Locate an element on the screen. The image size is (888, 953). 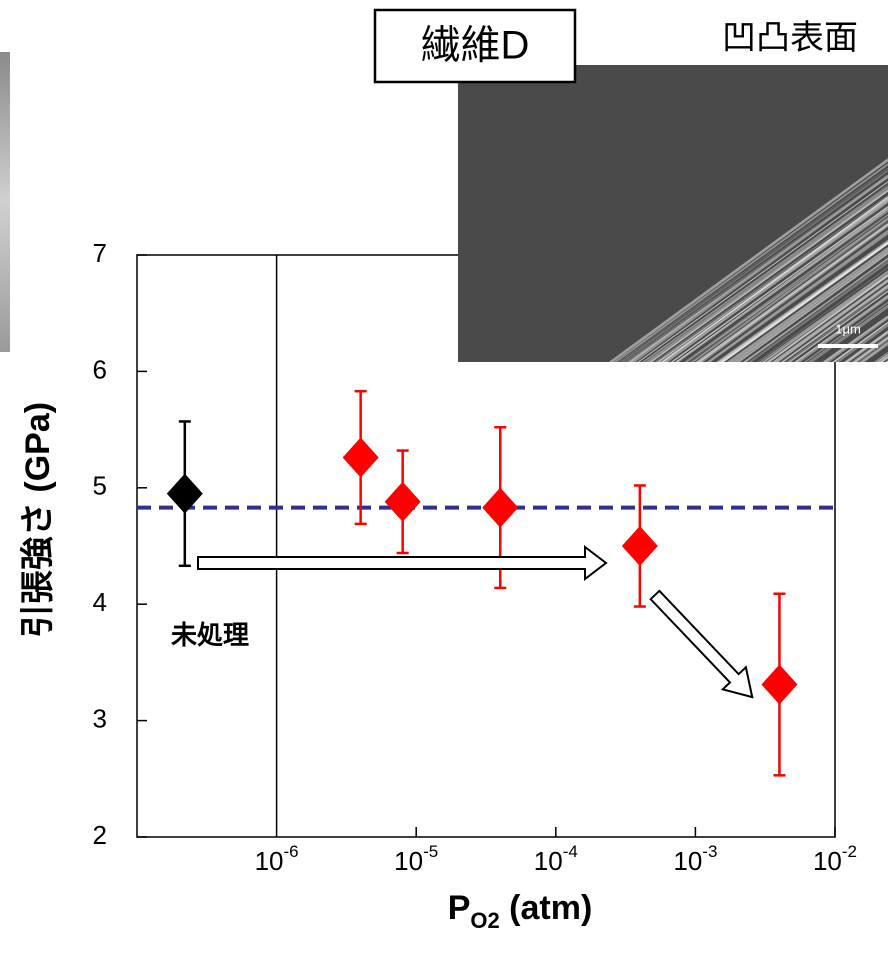
y-tick-label: 7 is located at coordinates (100, 253).